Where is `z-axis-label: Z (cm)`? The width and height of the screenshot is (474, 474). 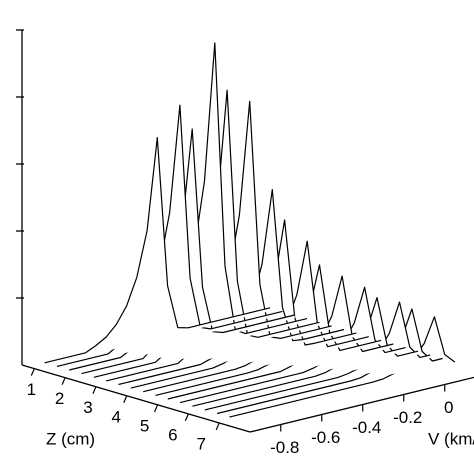 z-axis-label: Z (cm) is located at coordinates (70, 438).